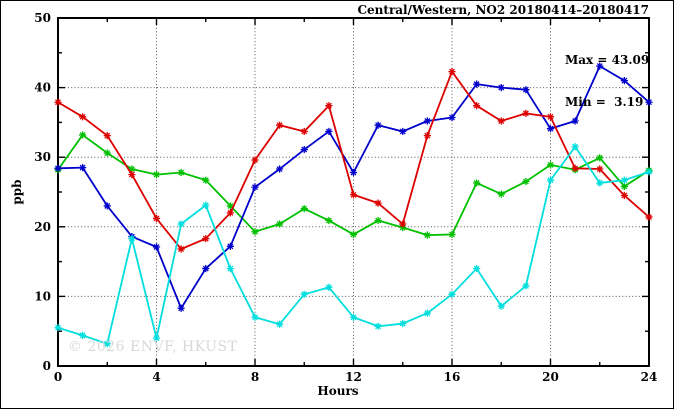  I want to click on x-axis-label: Hours, so click(338, 391).